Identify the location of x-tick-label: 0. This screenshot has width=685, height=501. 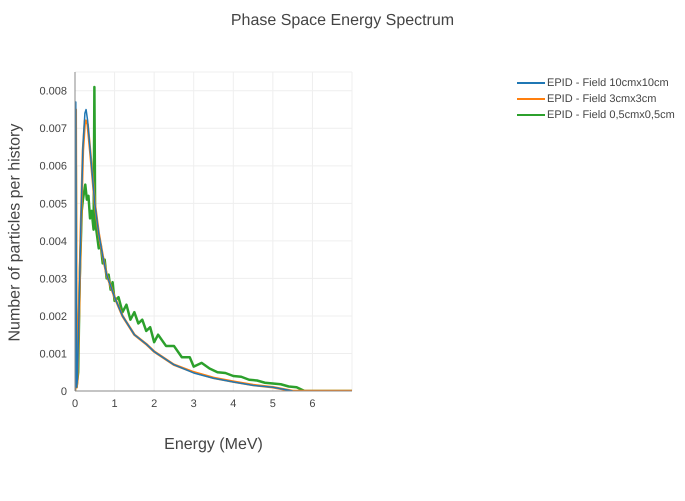
(75, 404).